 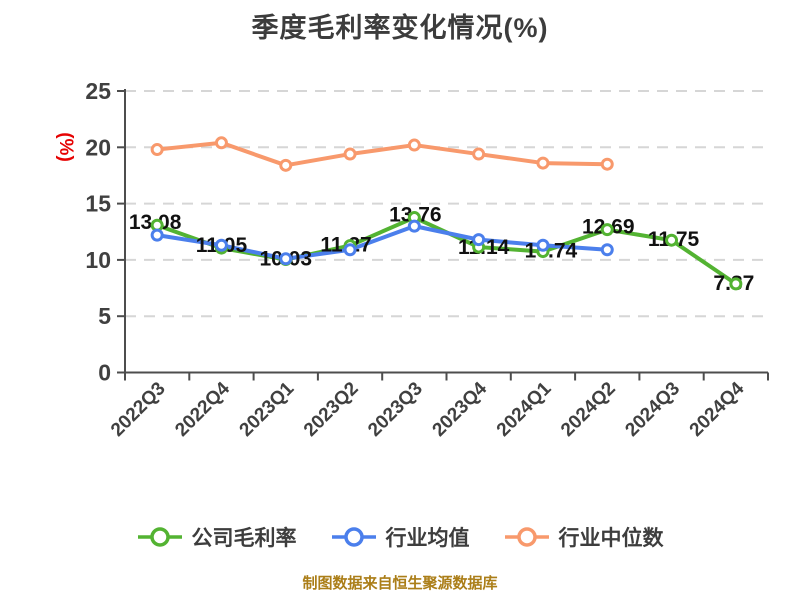 What do you see at coordinates (588, 409) in the screenshot?
I see `x-axis-label-2024Q2: 2024Q2` at bounding box center [588, 409].